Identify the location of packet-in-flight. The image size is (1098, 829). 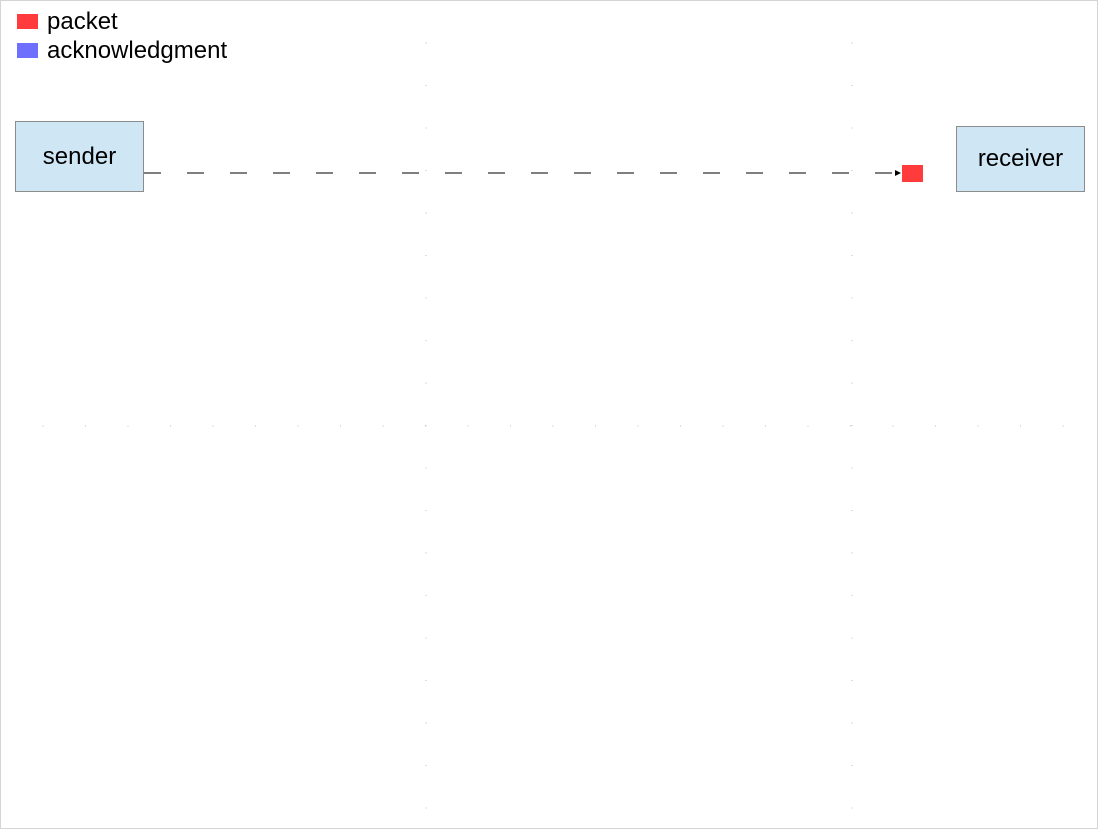
(912, 173).